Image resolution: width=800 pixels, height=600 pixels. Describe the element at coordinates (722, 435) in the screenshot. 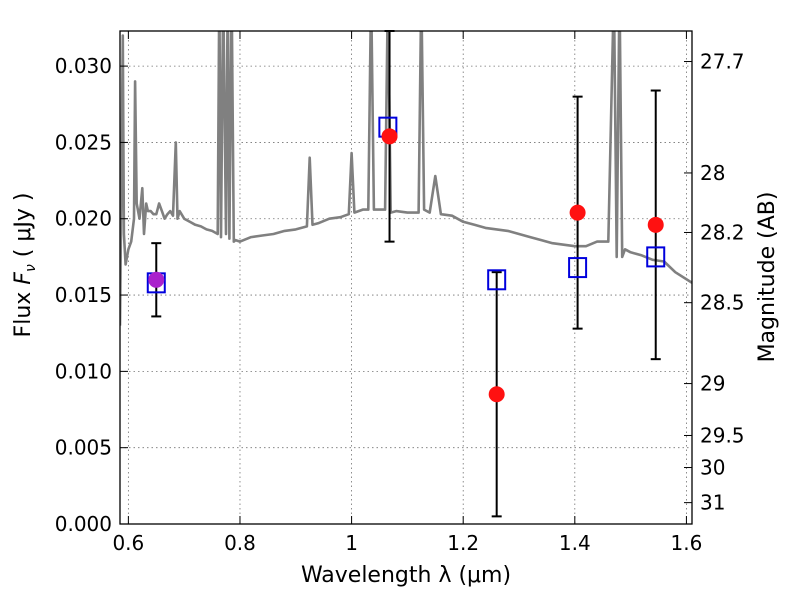

I see `right-tick-label: 29.5` at that location.